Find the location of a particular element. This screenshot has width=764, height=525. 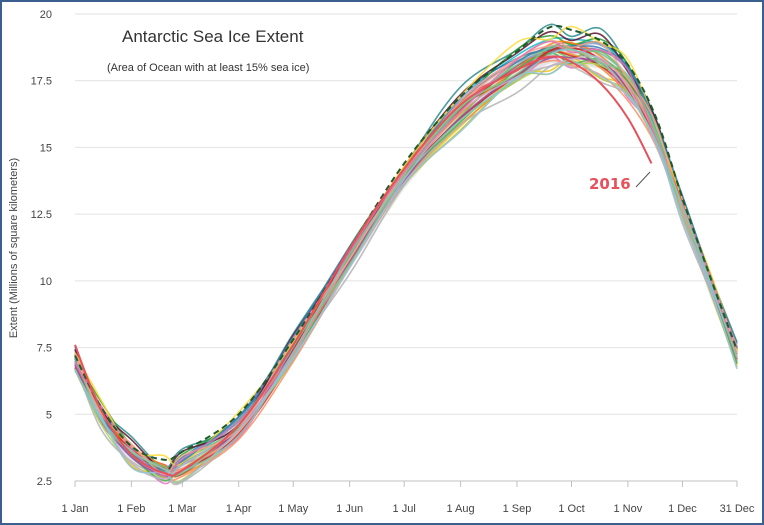

x-tick-label: 1 Apr is located at coordinates (239, 509).